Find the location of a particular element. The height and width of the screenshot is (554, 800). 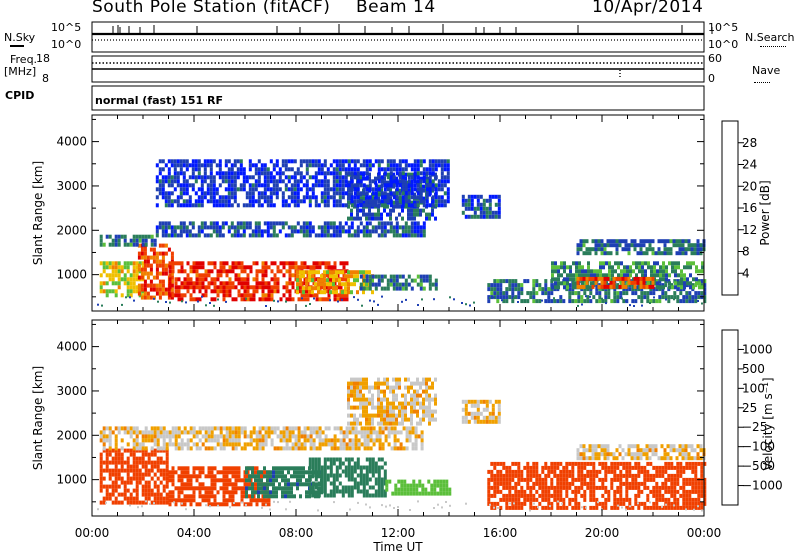

colorbar-tick-label: 4 is located at coordinates (746, 273).